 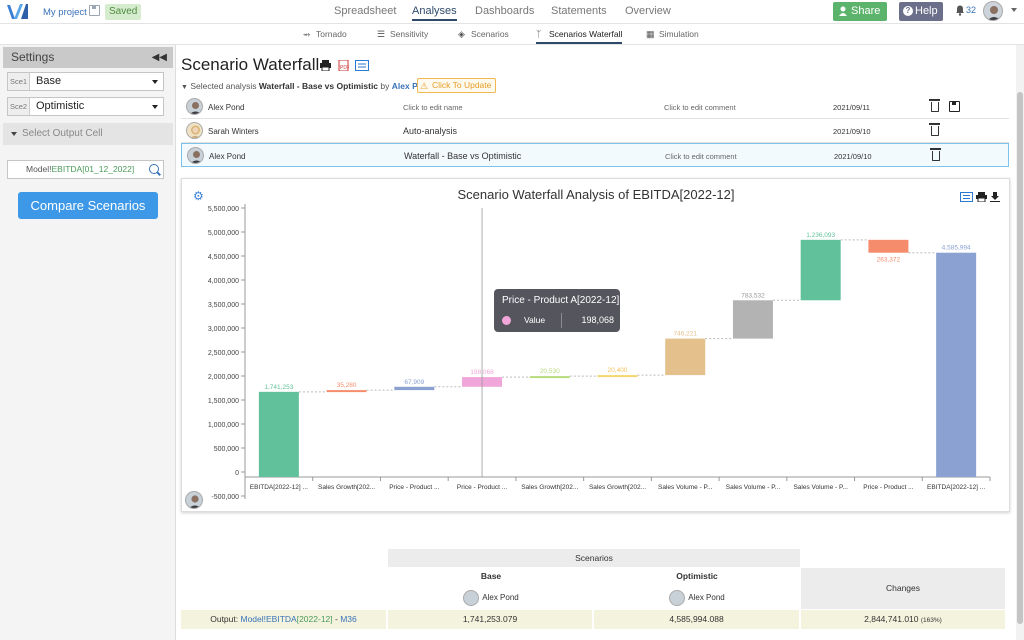 What do you see at coordinates (433, 107) in the screenshot?
I see `analysis-name: Click to edit name` at bounding box center [433, 107].